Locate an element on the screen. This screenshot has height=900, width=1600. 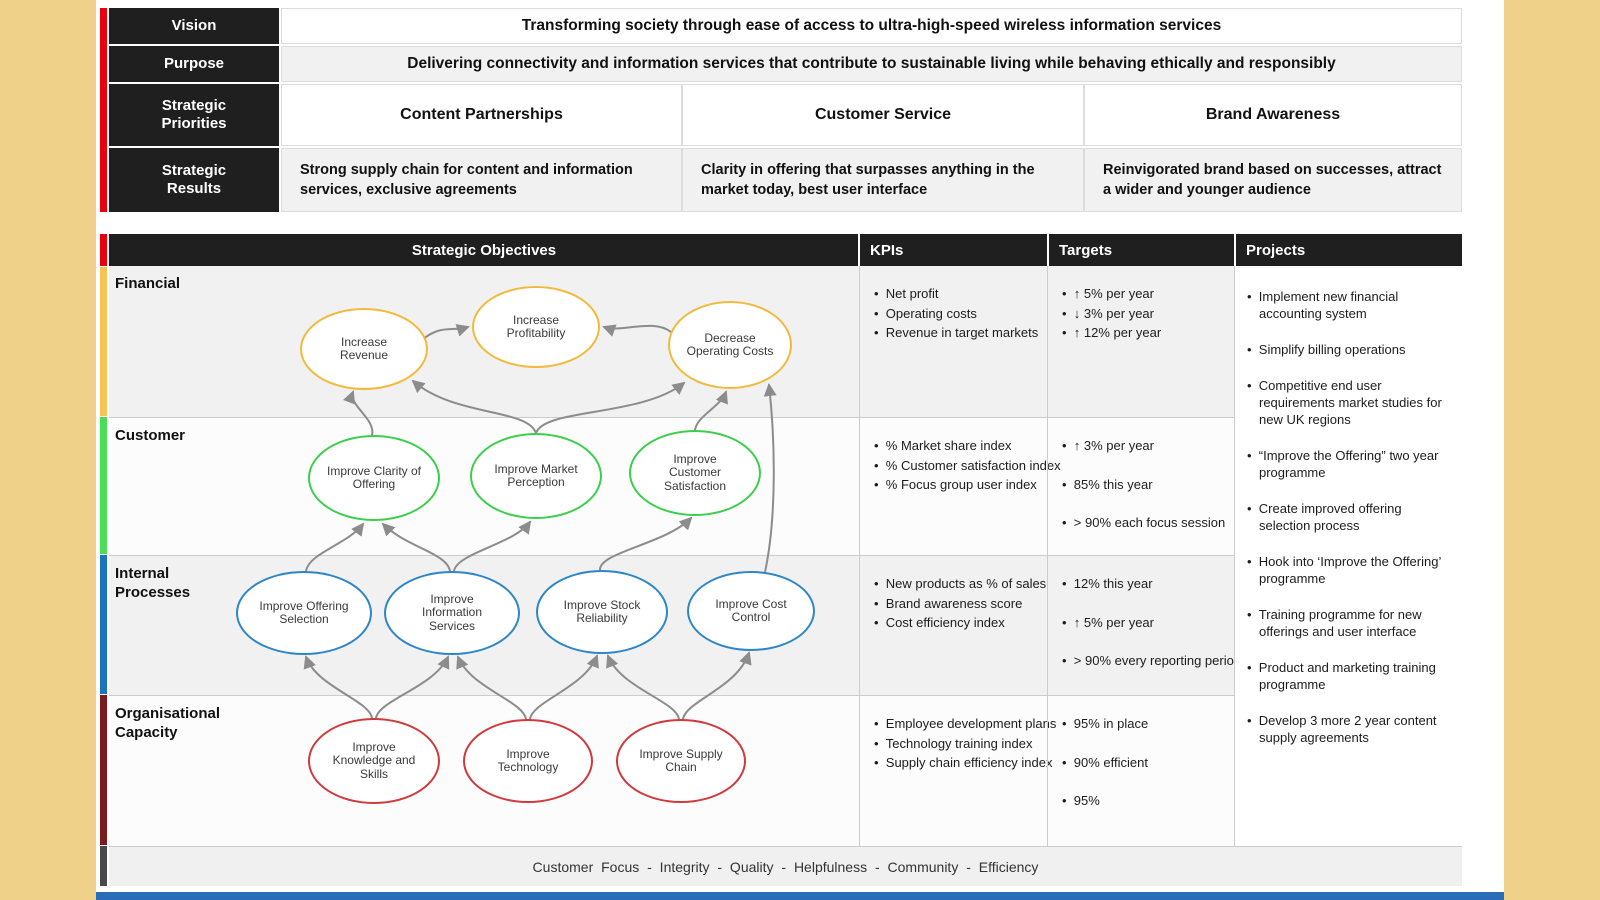
organisational-accent-bar is located at coordinates (103, 770).